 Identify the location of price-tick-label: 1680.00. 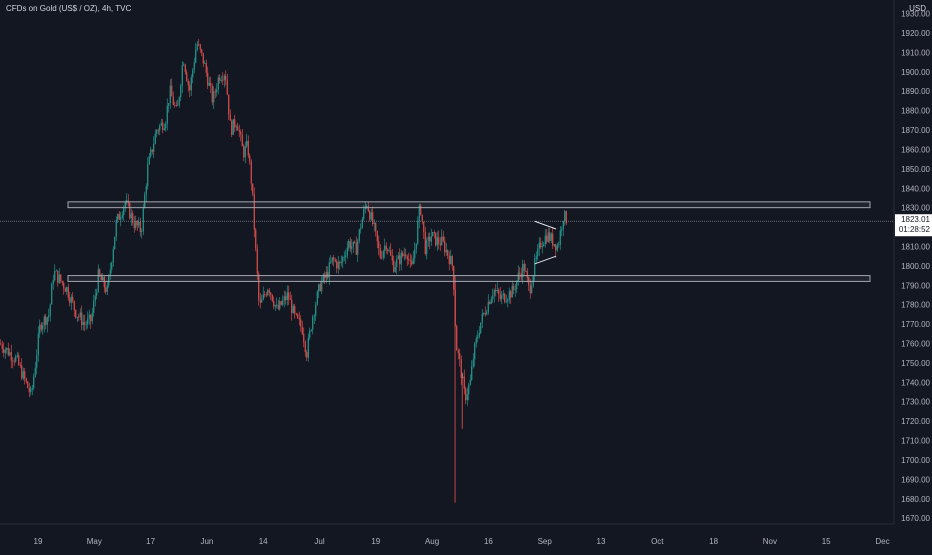
(915, 499).